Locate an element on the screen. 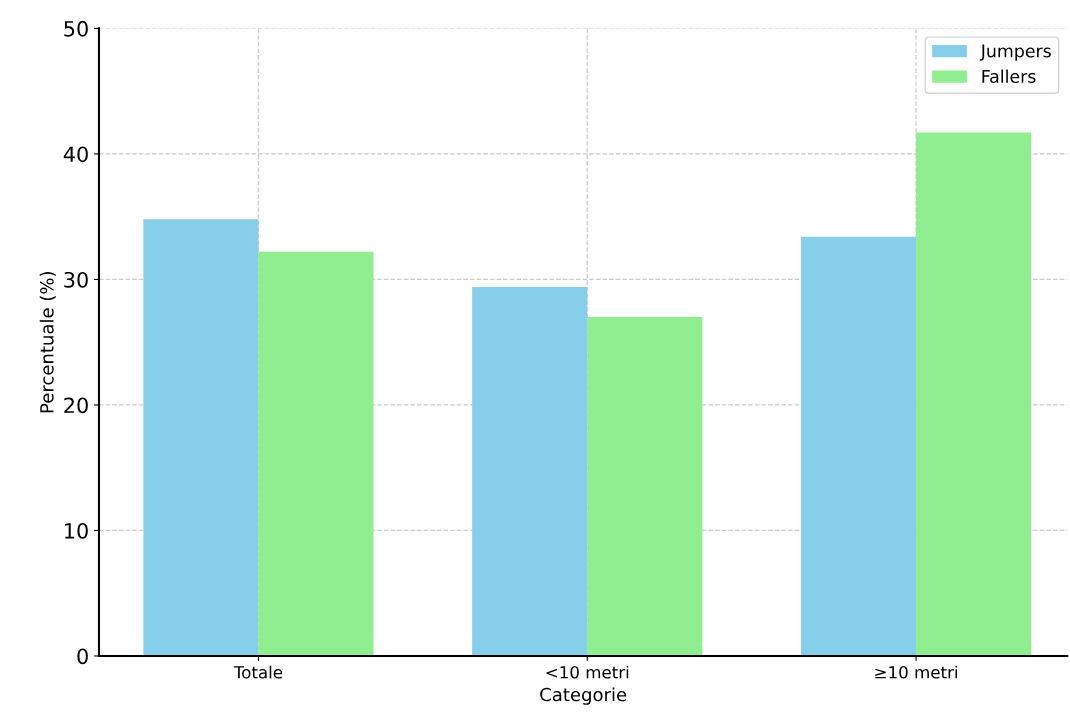  legend-label: Jumpers is located at coordinates (1015, 52).